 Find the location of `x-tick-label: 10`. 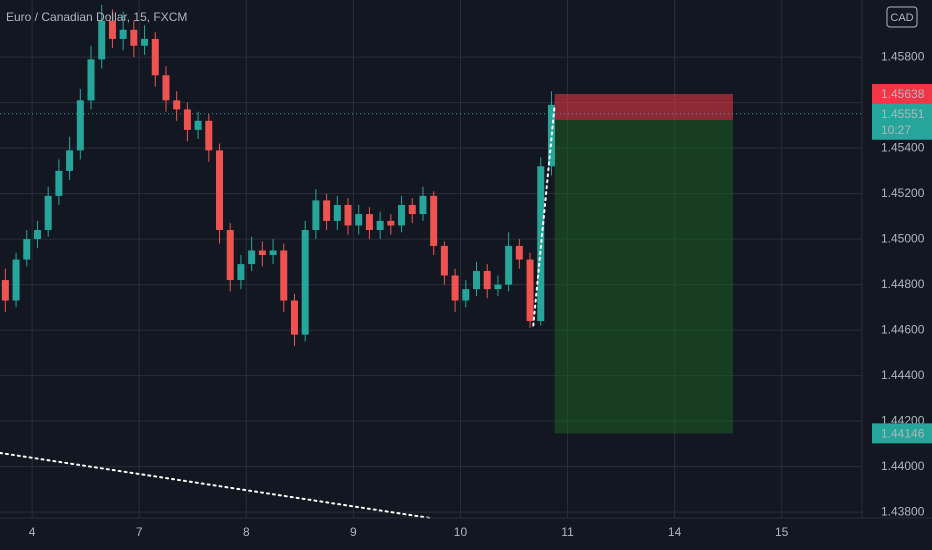

x-tick-label: 10 is located at coordinates (461, 532).